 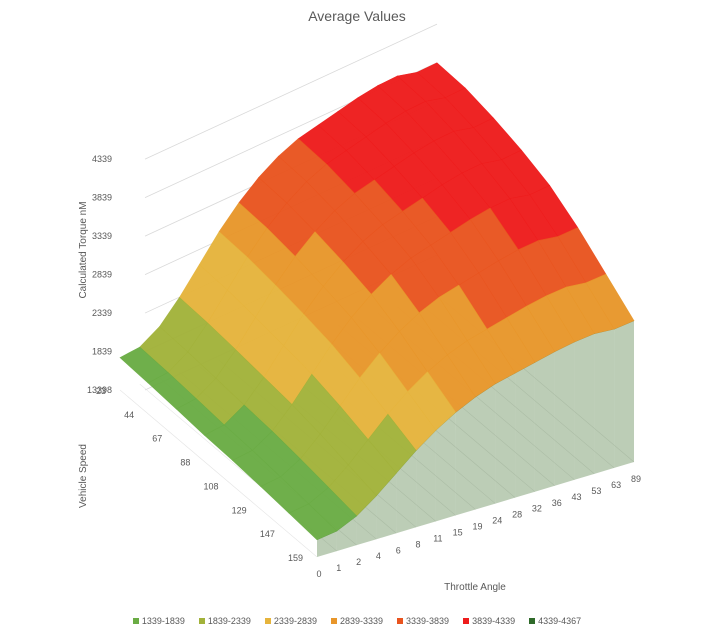 I want to click on x-tick-label: 53, so click(x=596, y=491).